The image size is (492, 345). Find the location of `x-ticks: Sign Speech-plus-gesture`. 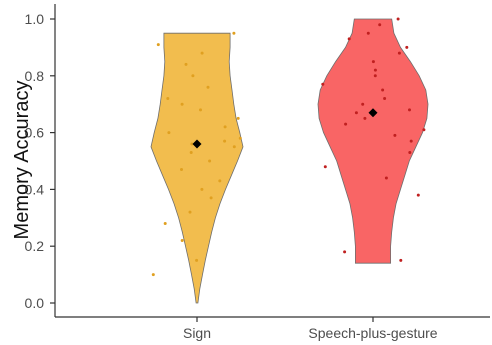

x-ticks: Sign Speech-plus-gesture is located at coordinates (310, 329).